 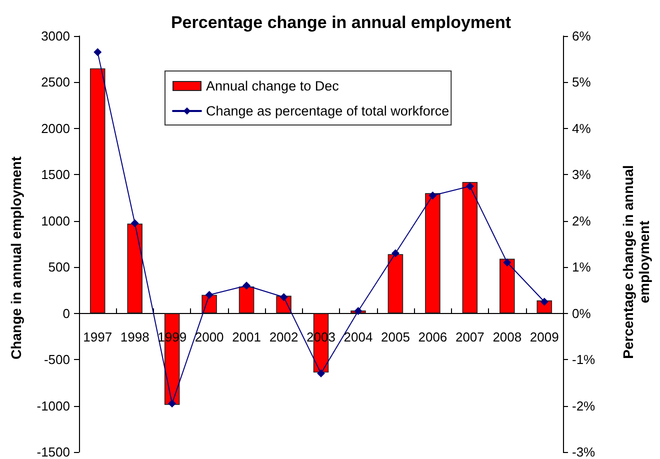 What do you see at coordinates (584, 360) in the screenshot?
I see `y2-tick-label: -1%` at bounding box center [584, 360].